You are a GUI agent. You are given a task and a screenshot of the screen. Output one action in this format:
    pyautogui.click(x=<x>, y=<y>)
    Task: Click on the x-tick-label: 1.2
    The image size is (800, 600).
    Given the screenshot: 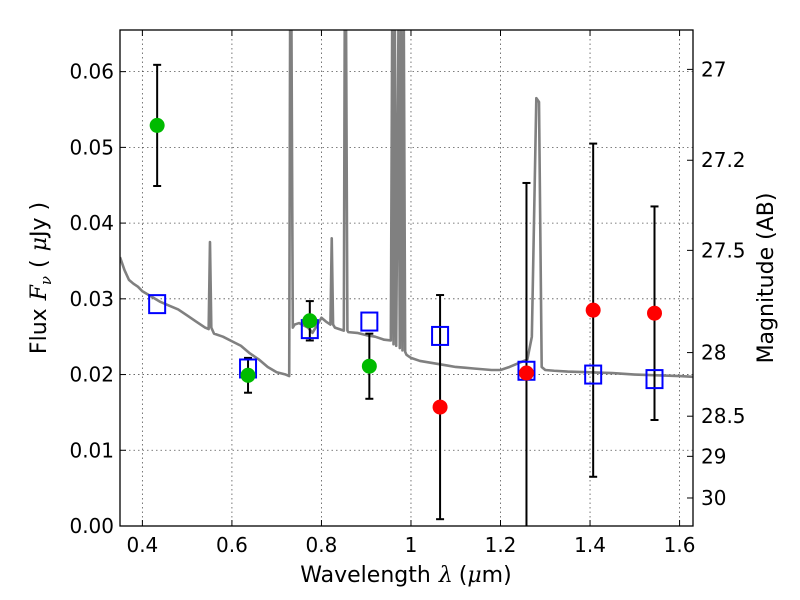 What is the action you would take?
    pyautogui.click(x=501, y=545)
    